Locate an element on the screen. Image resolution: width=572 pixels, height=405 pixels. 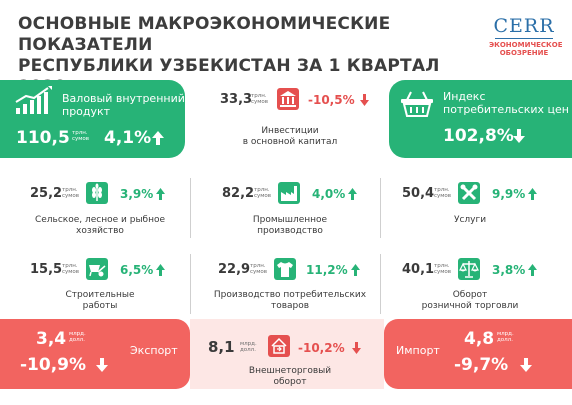
export-unit: млрд. долл. is located at coordinates (77, 337).